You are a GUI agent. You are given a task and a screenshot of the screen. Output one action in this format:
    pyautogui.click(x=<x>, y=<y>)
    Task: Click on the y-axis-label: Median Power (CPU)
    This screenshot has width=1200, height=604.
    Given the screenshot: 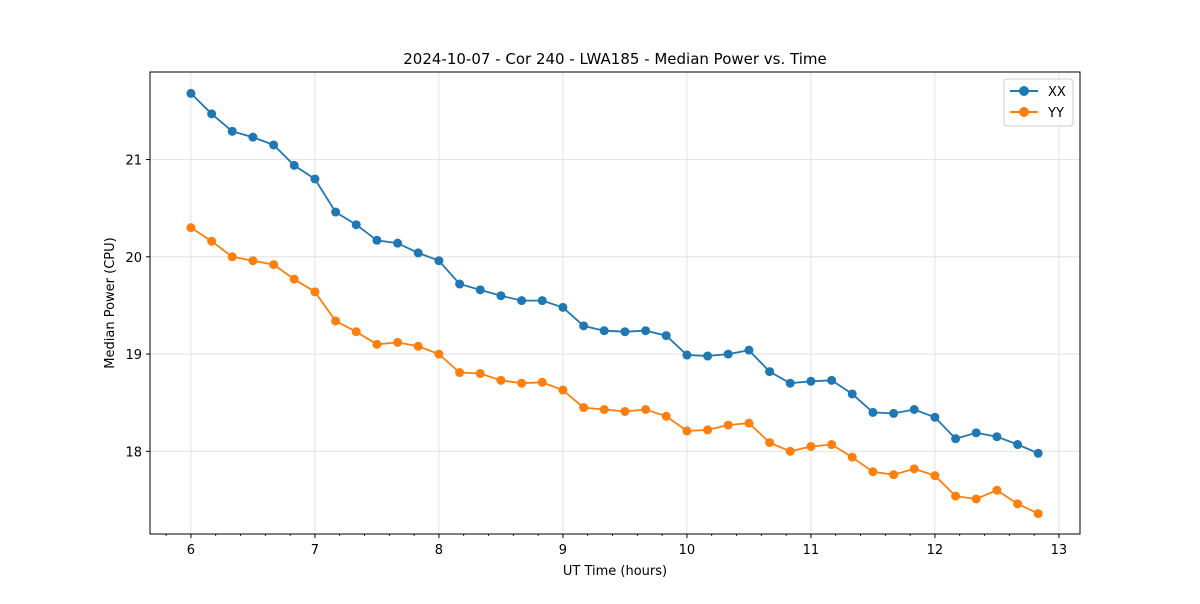 What is the action you would take?
    pyautogui.click(x=110, y=302)
    